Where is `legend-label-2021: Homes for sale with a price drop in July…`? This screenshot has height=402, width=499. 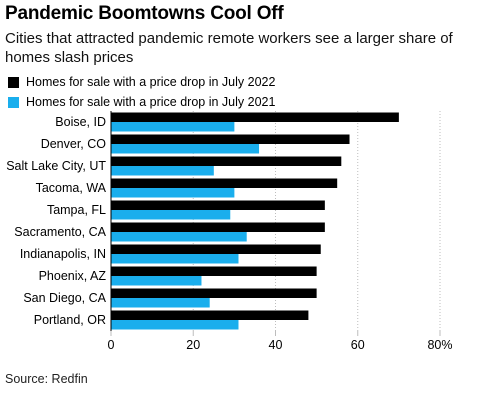
legend-label-2021: Homes for sale with a price drop in July… is located at coordinates (151, 102).